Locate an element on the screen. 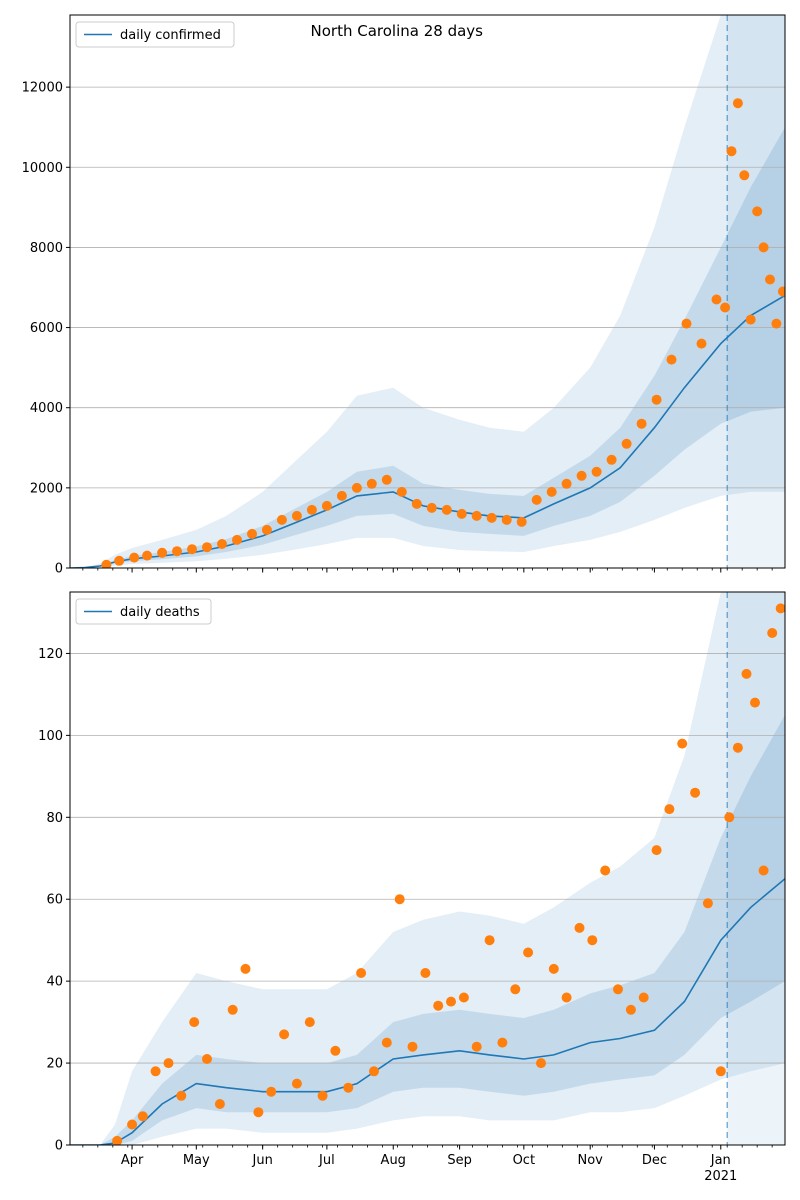 The width and height of the screenshot is (800, 1200). confirmed-legend: daily confirmed is located at coordinates (155, 34).